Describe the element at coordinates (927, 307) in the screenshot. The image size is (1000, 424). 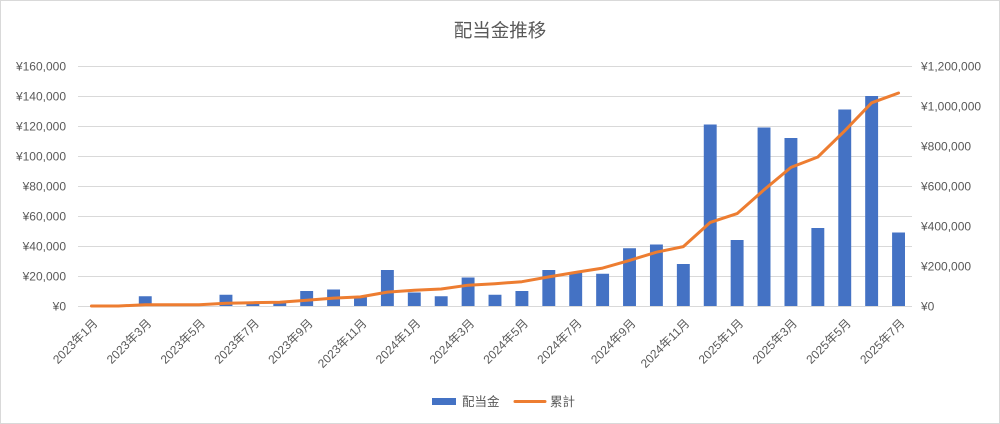
I see `right-axis-tick-label: ¥0` at that location.